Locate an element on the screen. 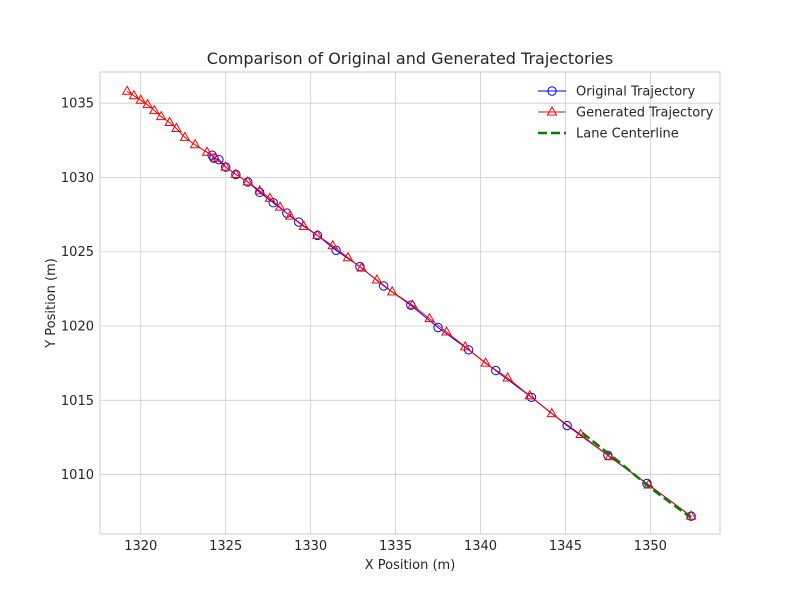 This screenshot has width=800, height=600. x-tick-label: 1330 is located at coordinates (310, 546).